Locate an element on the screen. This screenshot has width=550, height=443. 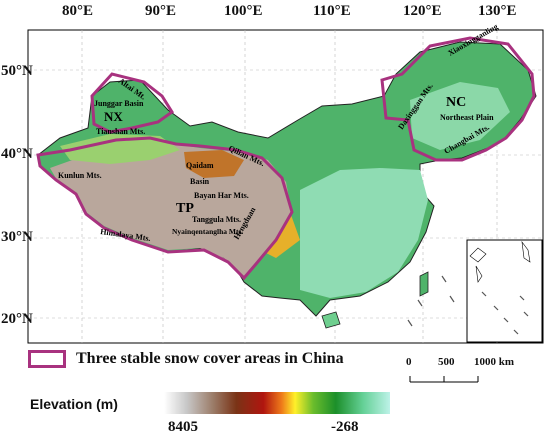
place-basin: Basin is located at coordinates (200, 181).